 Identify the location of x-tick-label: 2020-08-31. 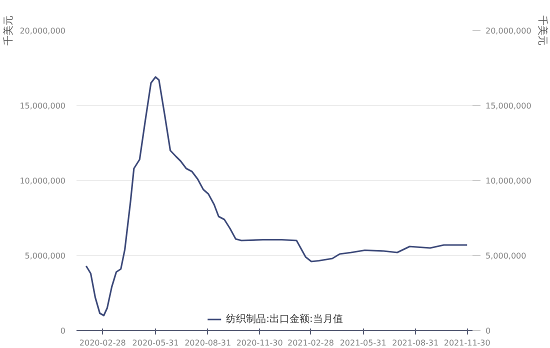
(208, 343).